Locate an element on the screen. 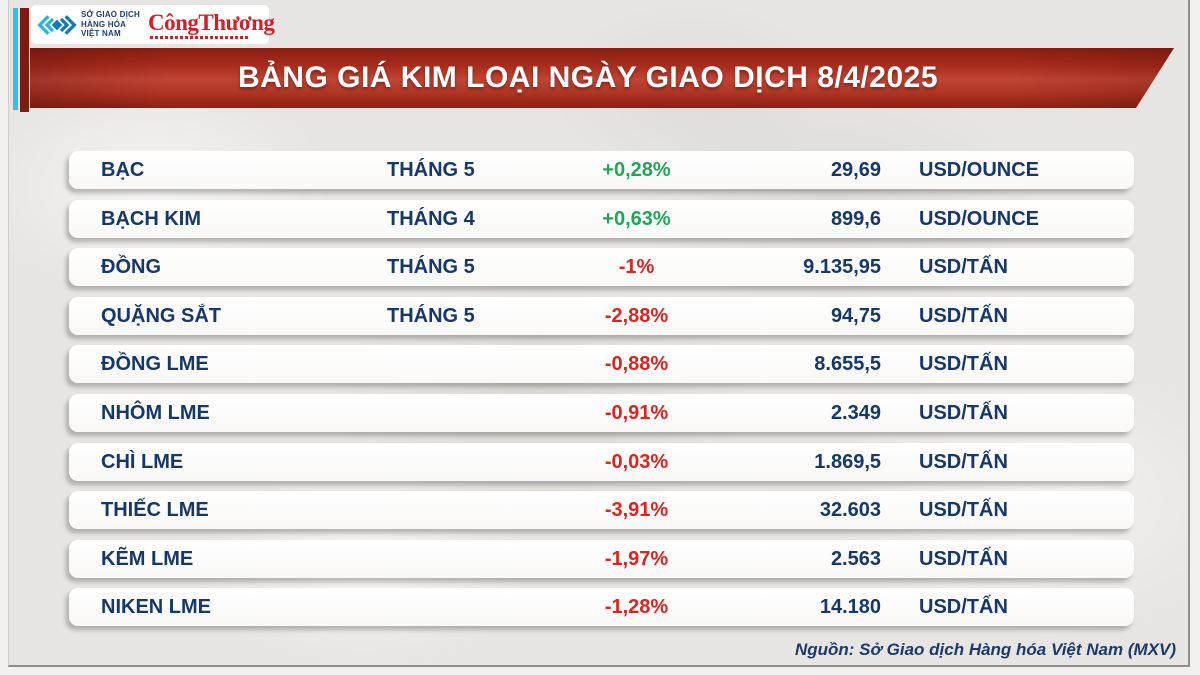 The width and height of the screenshot is (1200, 675). corner-stripe-cyan is located at coordinates (15, 59).